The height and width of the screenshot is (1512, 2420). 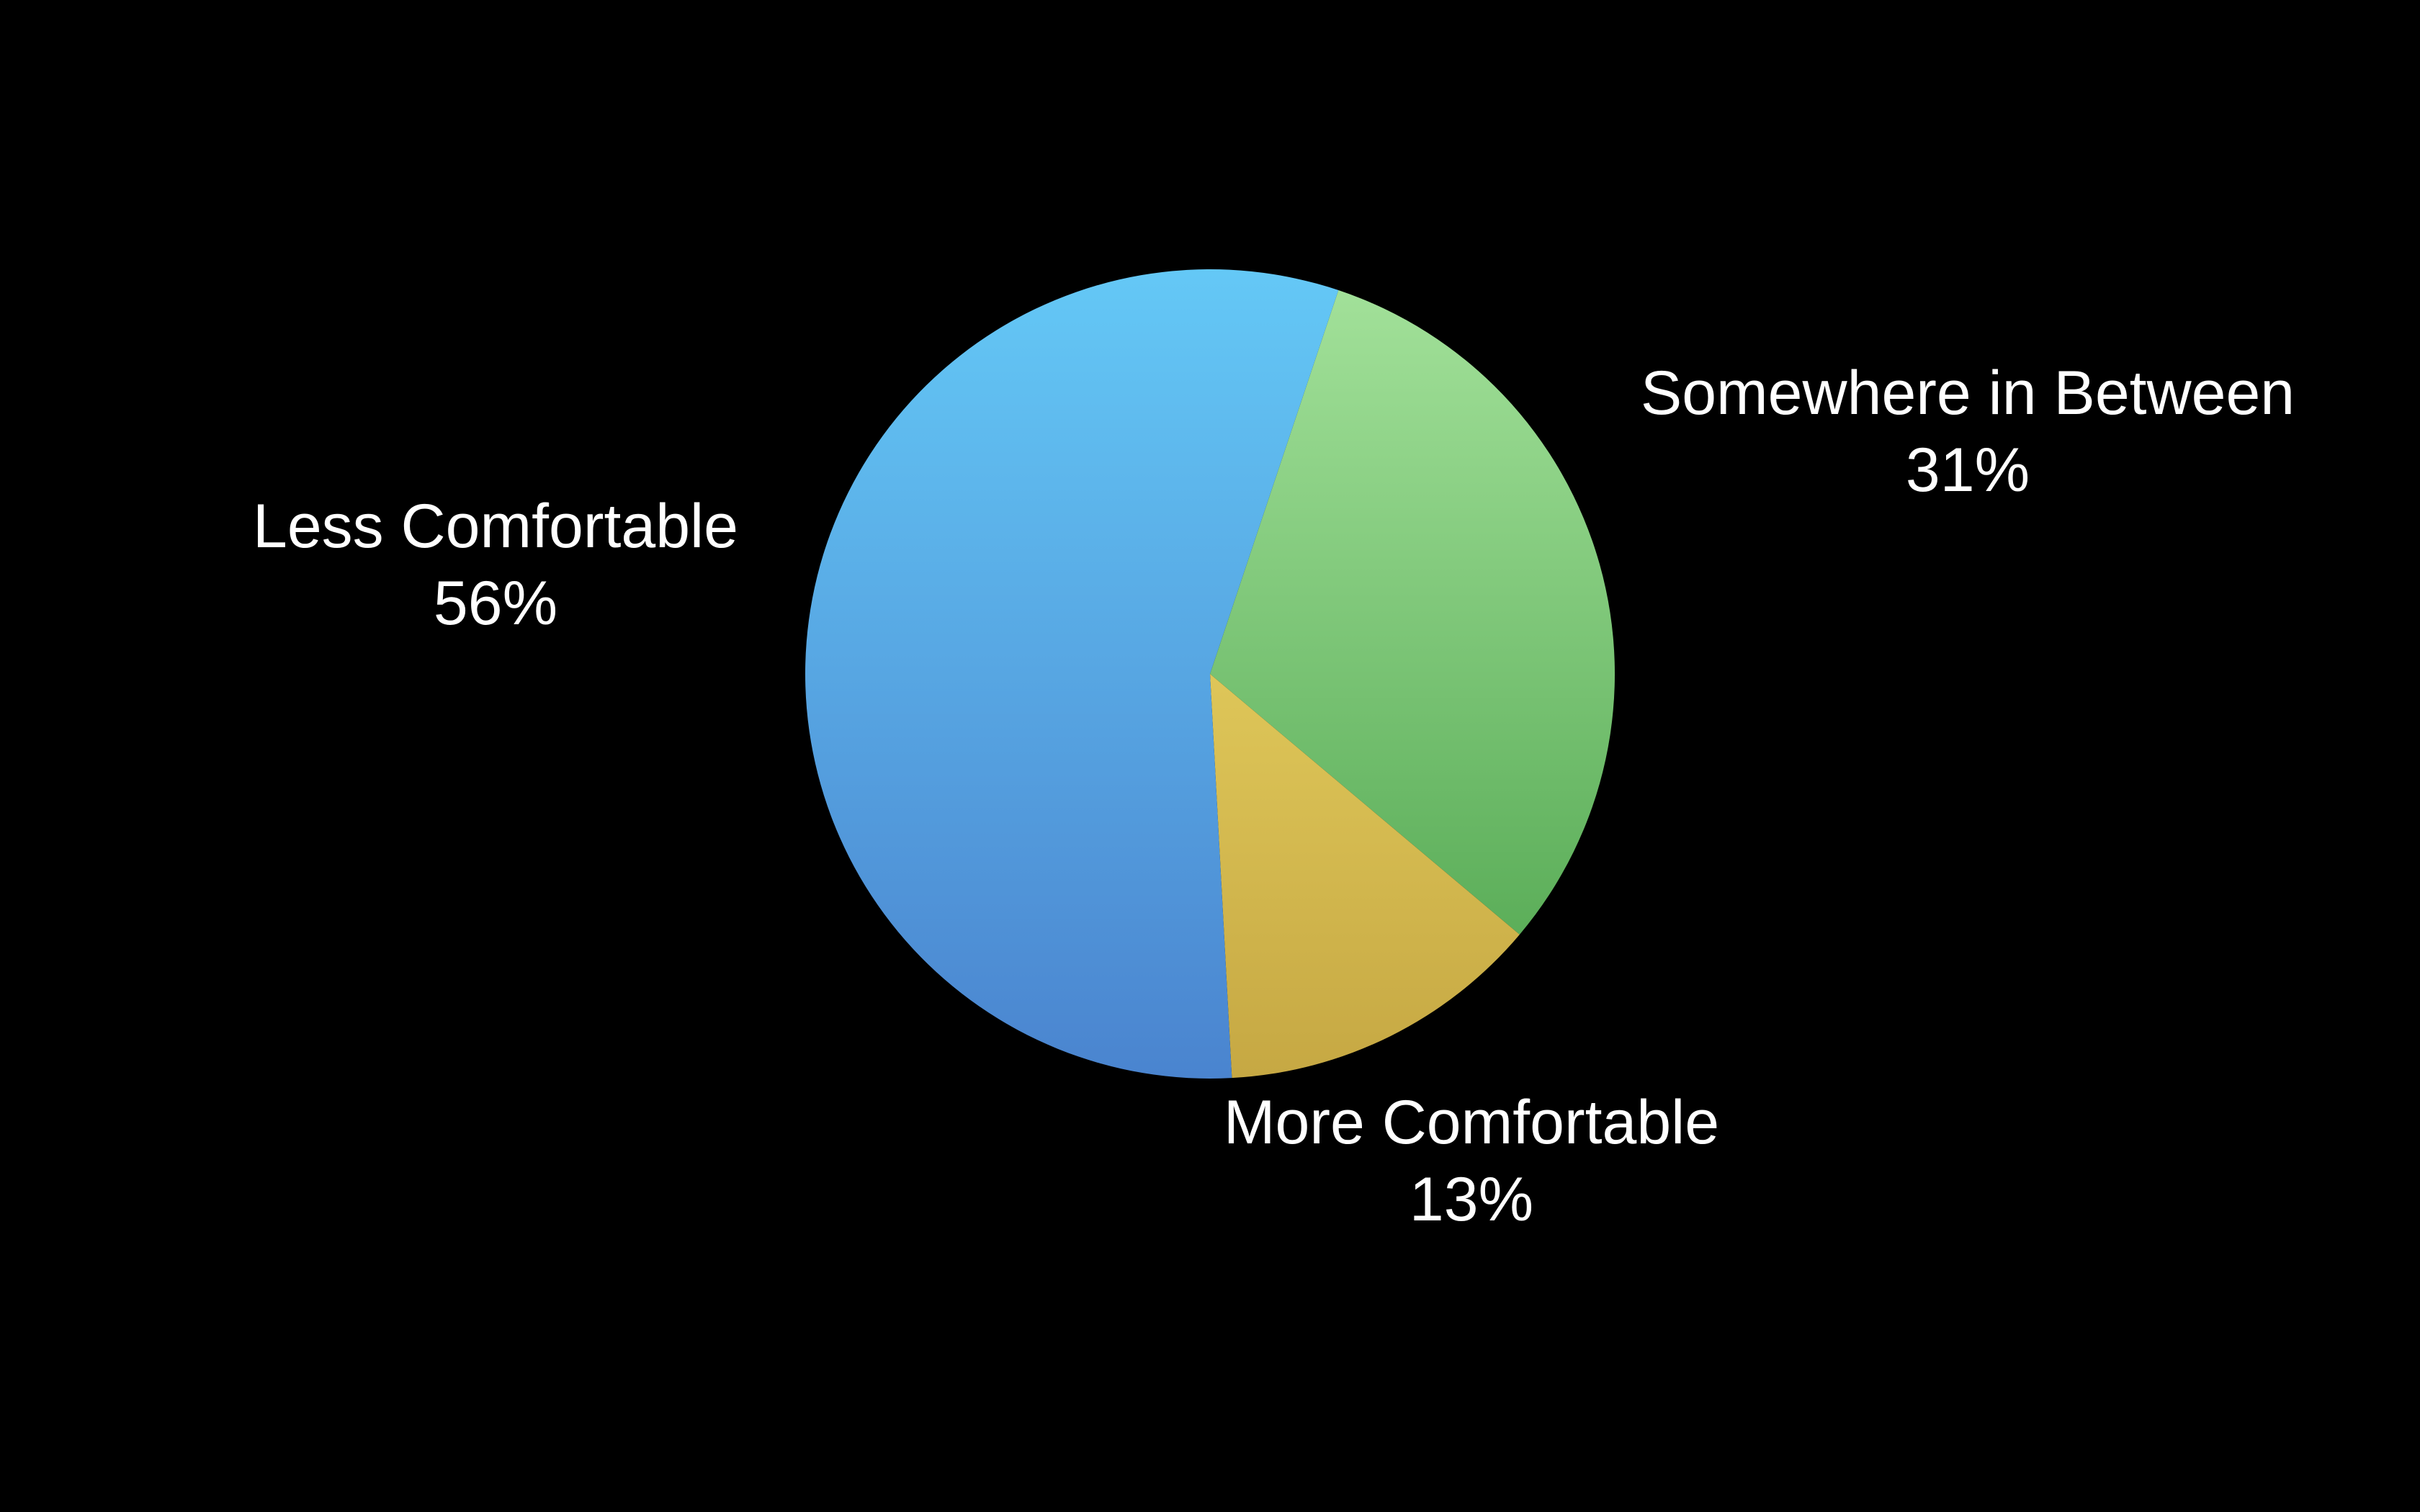 What do you see at coordinates (1968, 470) in the screenshot?
I see `slice-value-somewhere-in-between: 31%` at bounding box center [1968, 470].